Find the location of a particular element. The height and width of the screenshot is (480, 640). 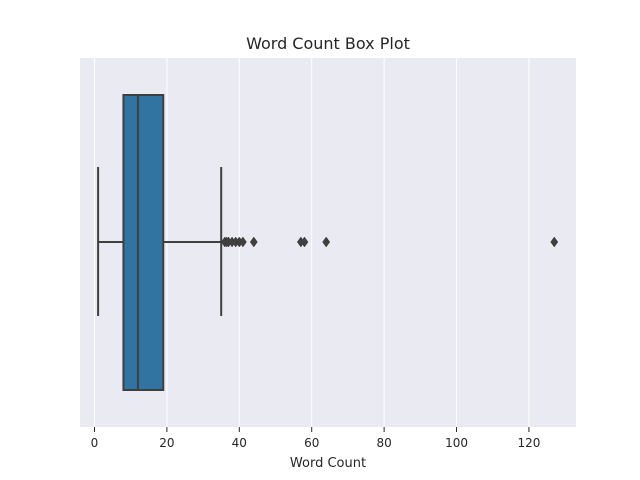

x-axis-label: Word Count is located at coordinates (328, 463).